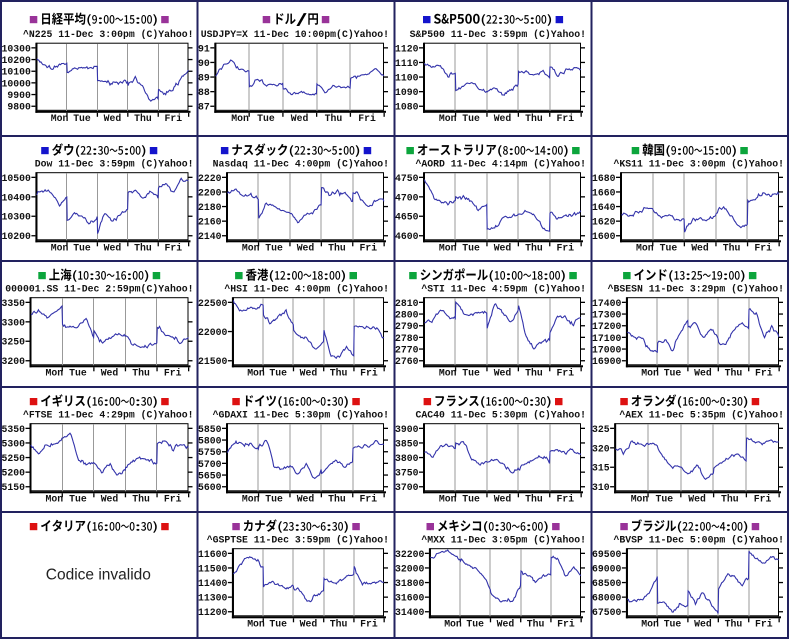  What do you see at coordinates (108, 416) in the screenshot?
I see `svg-text: ^FTSE 11-Dec 4:29pm (C)Yahoo!` at bounding box center [108, 416].